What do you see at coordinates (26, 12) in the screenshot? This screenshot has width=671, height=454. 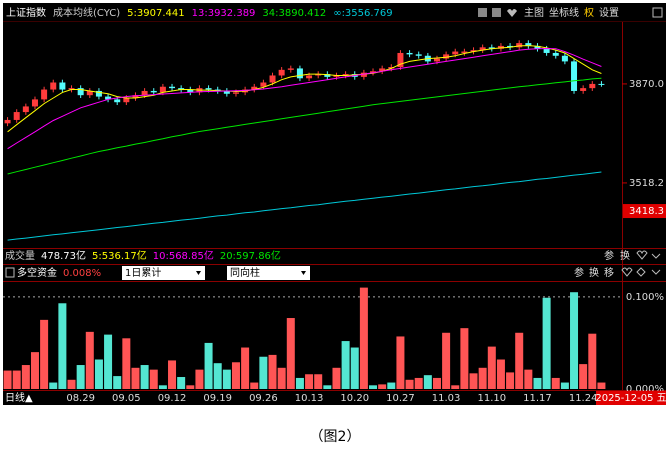 I see `chart-title: 上证指数` at bounding box center [26, 12].